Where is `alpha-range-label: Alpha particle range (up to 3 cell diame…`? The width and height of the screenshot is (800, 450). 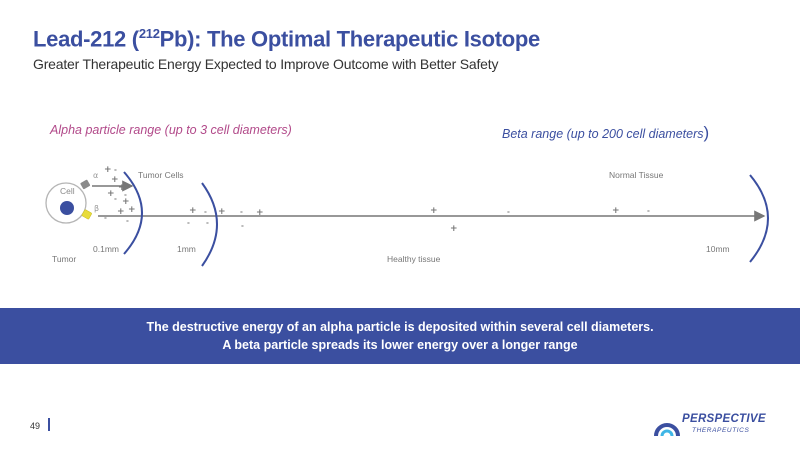 alpha-range-label: Alpha particle range (up to 3 cell diame… is located at coordinates (171, 130).